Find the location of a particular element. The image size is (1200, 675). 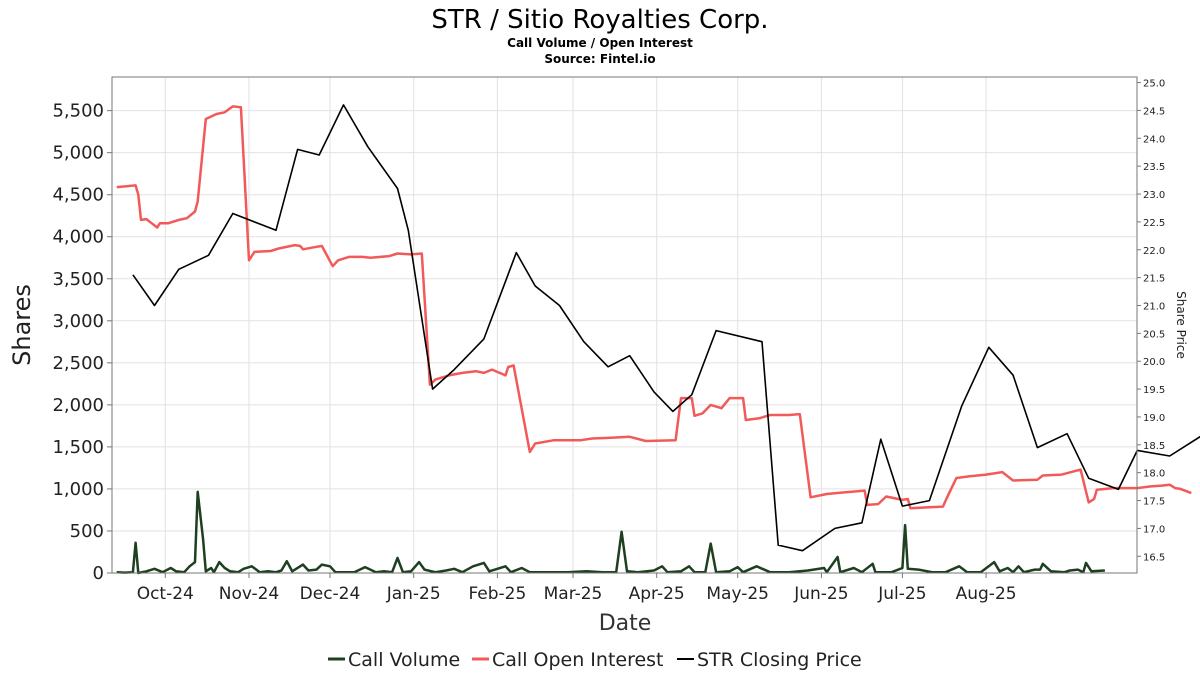

y2-axis-label: Share Price is located at coordinates (1181, 325).